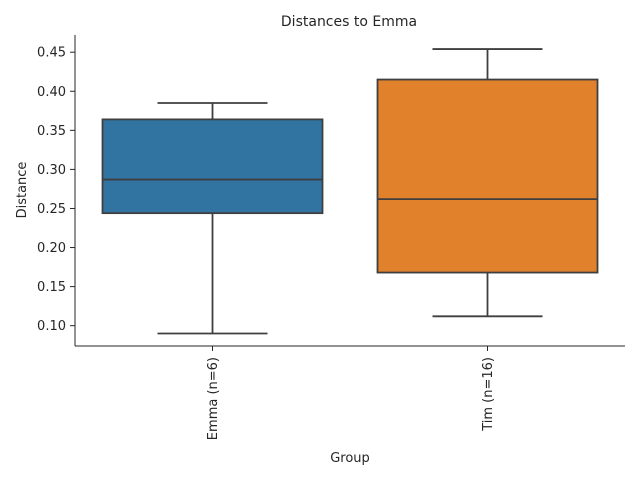 The height and width of the screenshot is (480, 640). I want to click on y-tick-label: 0.20, so click(51, 248).